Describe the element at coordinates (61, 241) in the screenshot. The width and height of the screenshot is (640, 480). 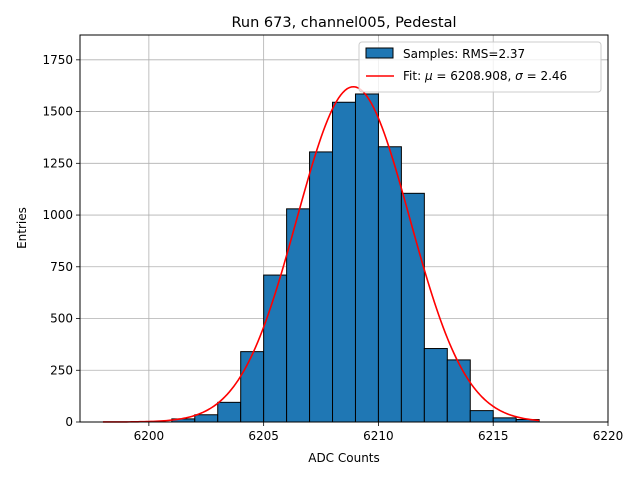
I see `y-axis: 0 250 500 750 1000 1250 1500 1750` at that location.